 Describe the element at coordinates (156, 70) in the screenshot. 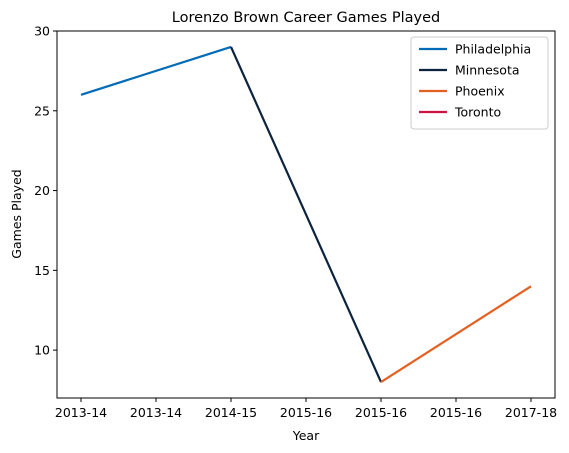

I see `series-line-philadelphia` at that location.